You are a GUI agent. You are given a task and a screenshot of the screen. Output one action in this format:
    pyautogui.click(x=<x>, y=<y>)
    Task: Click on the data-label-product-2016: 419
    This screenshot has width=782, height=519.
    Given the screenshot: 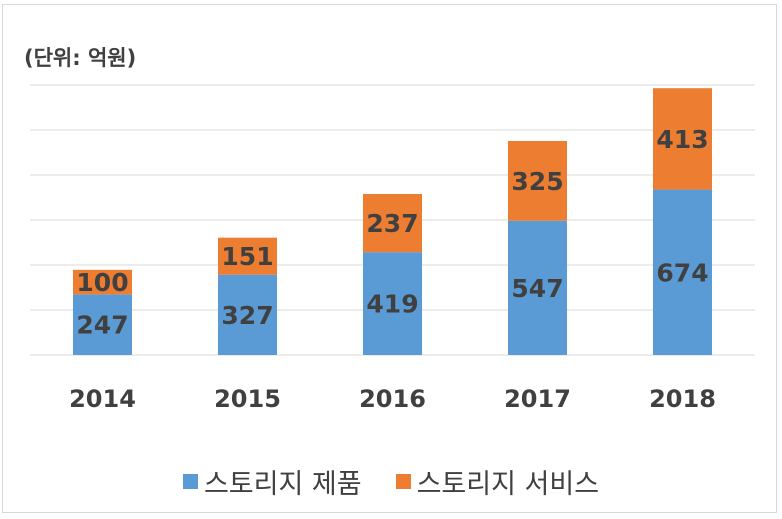 What is the action you would take?
    pyautogui.click(x=392, y=304)
    